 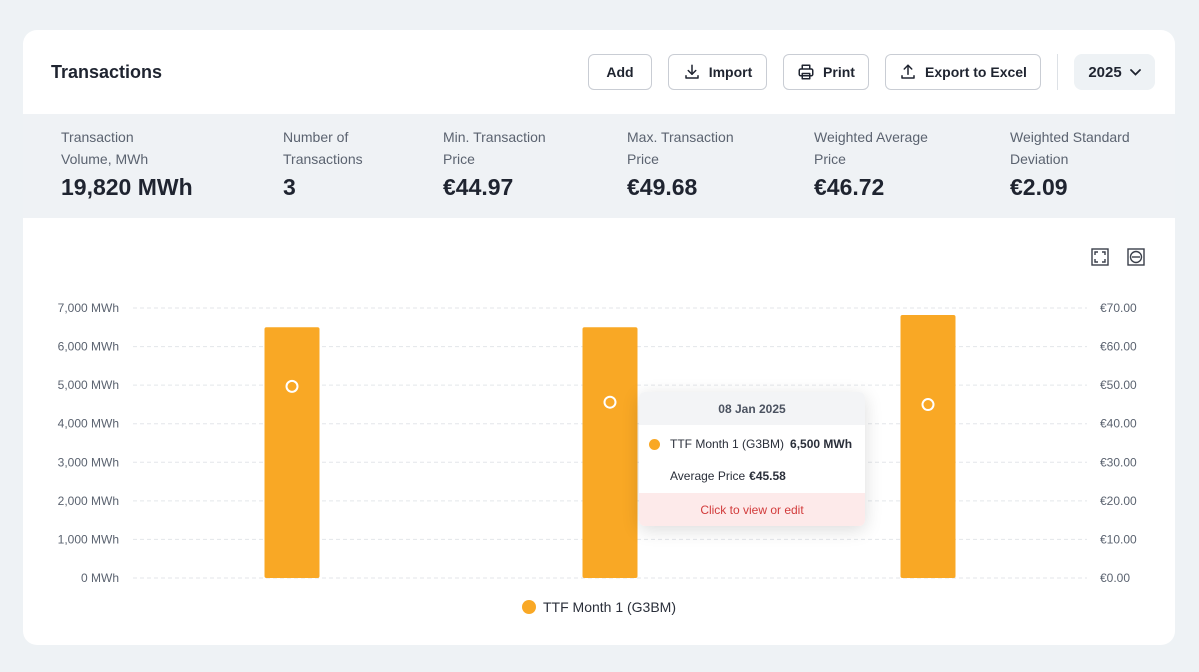 I want to click on stat-value: €46.72, so click(x=849, y=187).